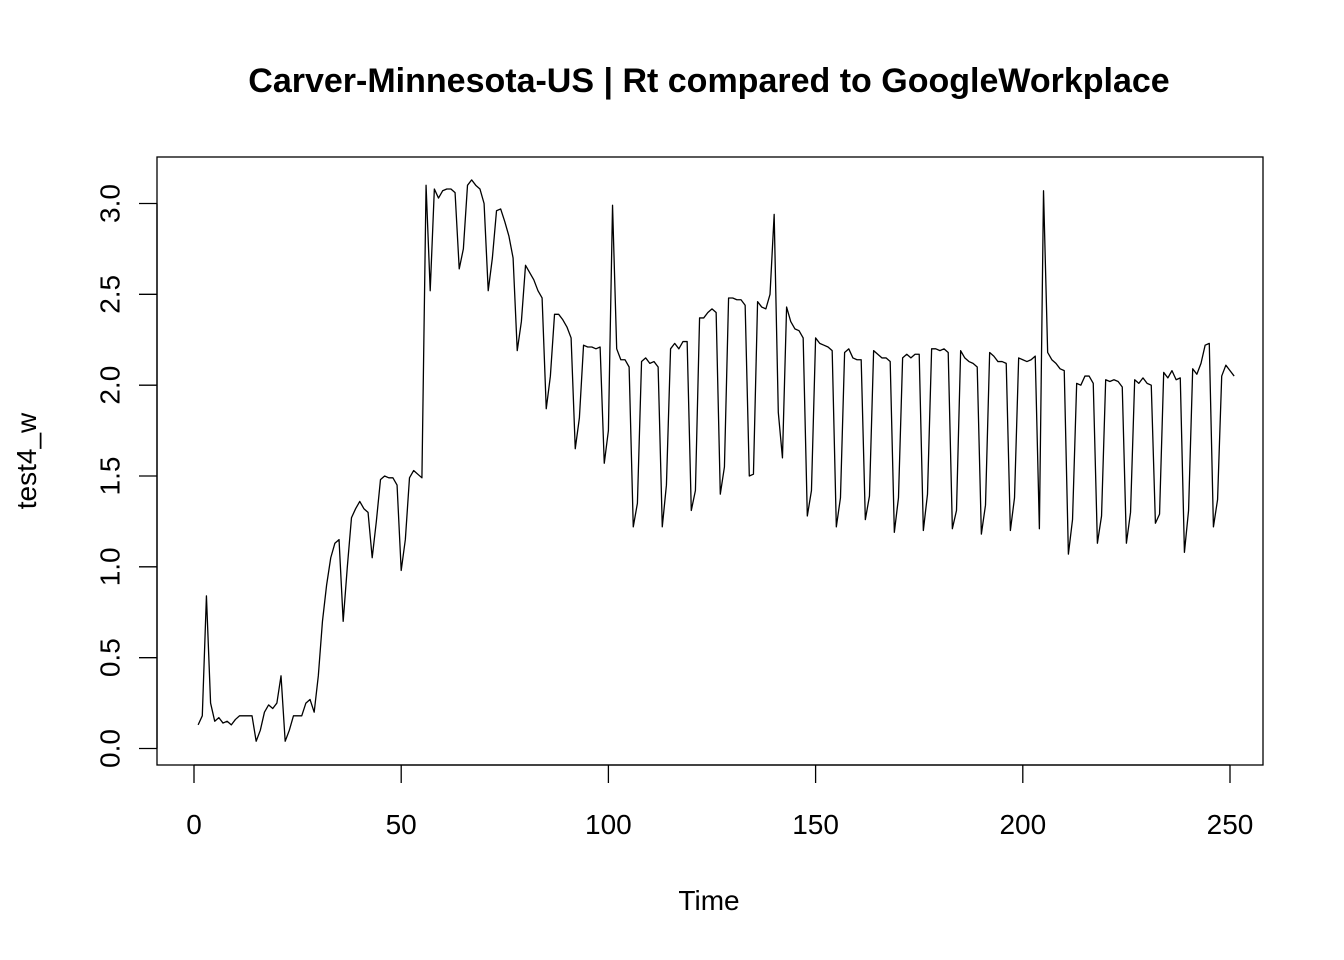  Describe the element at coordinates (720, 802) in the screenshot. I see `x-axis: 0 50 100 150 200 250` at that location.